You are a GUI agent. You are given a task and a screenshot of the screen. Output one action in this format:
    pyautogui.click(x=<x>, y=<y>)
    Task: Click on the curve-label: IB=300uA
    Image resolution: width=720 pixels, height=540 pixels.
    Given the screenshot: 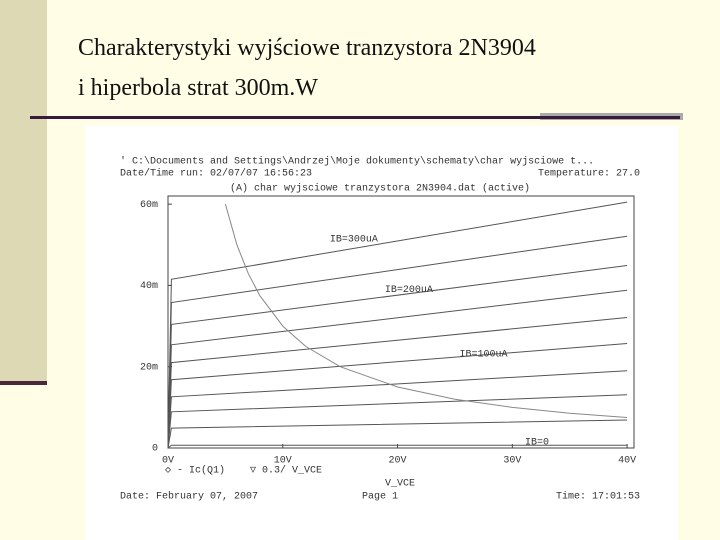 What is the action you would take?
    pyautogui.click(x=354, y=240)
    